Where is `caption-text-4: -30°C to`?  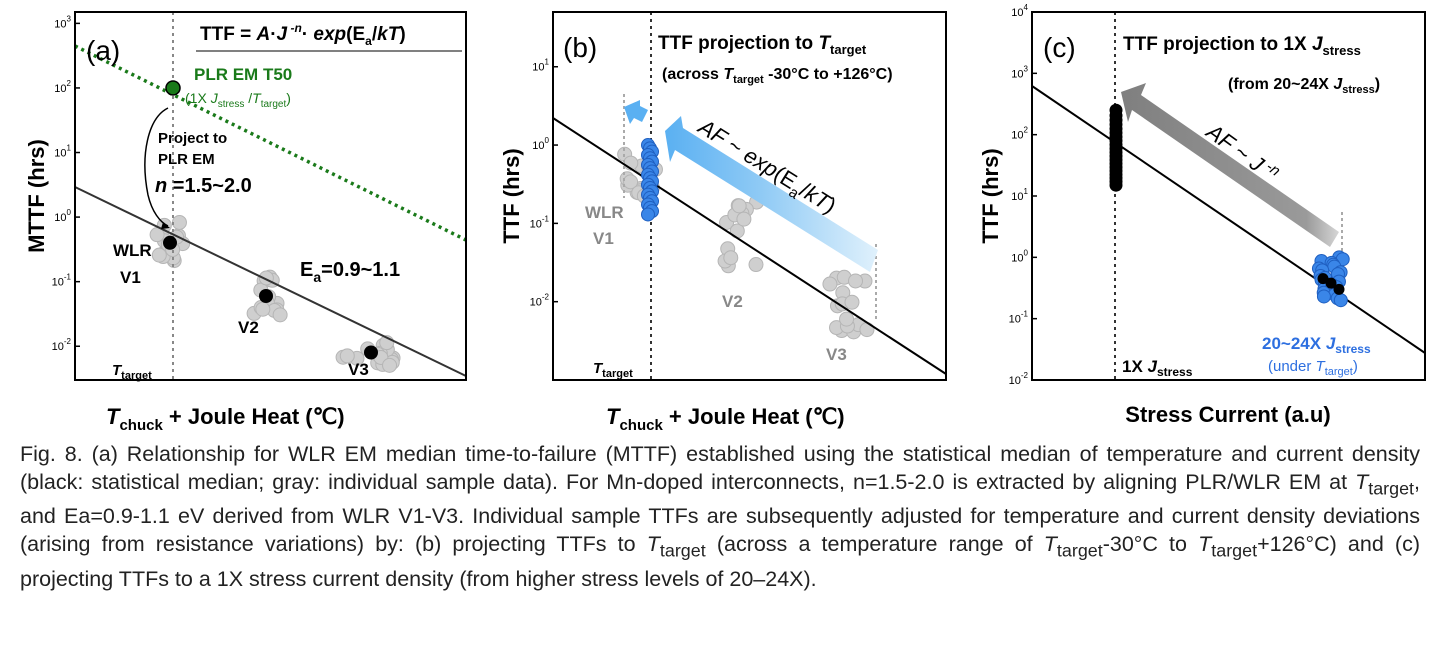 caption-text-4: -30°C to is located at coordinates (1150, 544).